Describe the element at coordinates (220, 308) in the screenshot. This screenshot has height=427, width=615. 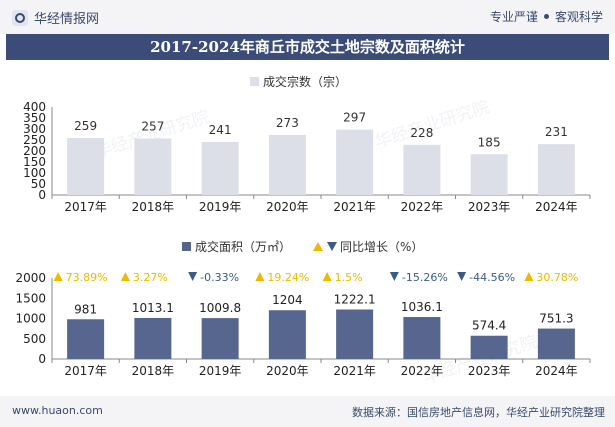
I see `data-label-area: 1009.8` at that location.